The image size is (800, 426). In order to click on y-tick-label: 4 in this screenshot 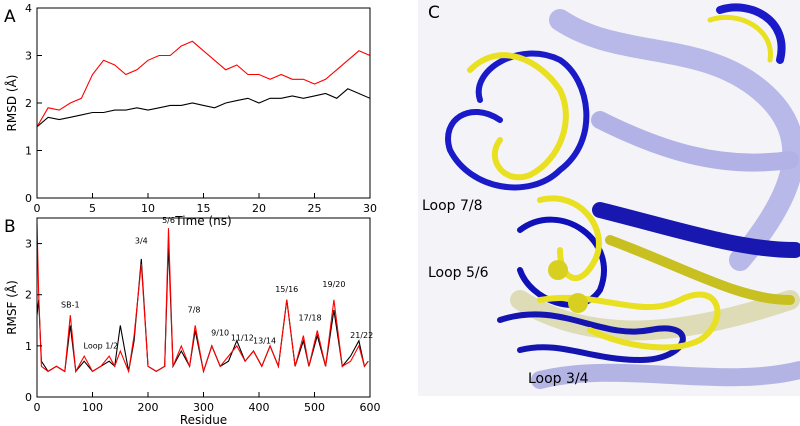, I will do `click(28, 8)`.